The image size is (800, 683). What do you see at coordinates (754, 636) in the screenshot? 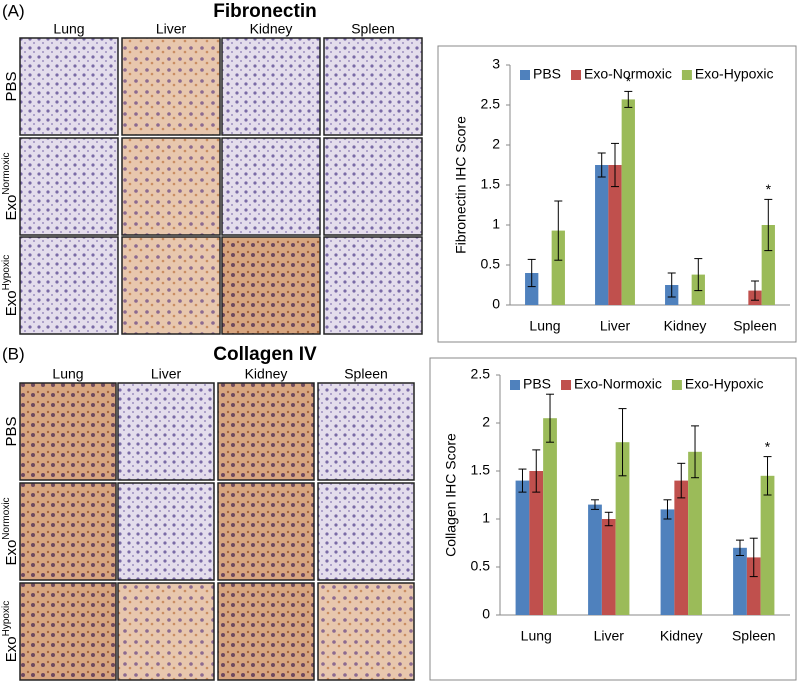
I see `x-tick-label: Spleen` at bounding box center [754, 636].